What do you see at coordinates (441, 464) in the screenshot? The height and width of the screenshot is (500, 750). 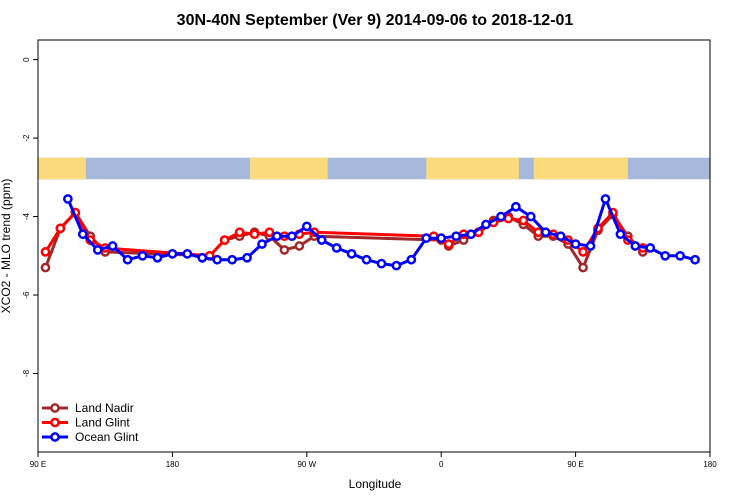 I see `x-tick-label: 0` at bounding box center [441, 464].